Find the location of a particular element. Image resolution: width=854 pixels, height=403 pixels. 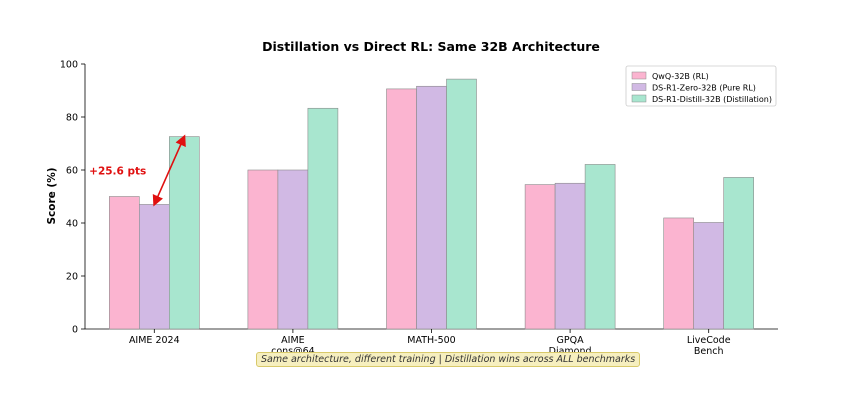

y-tick-label: 0 is located at coordinates (75, 330).